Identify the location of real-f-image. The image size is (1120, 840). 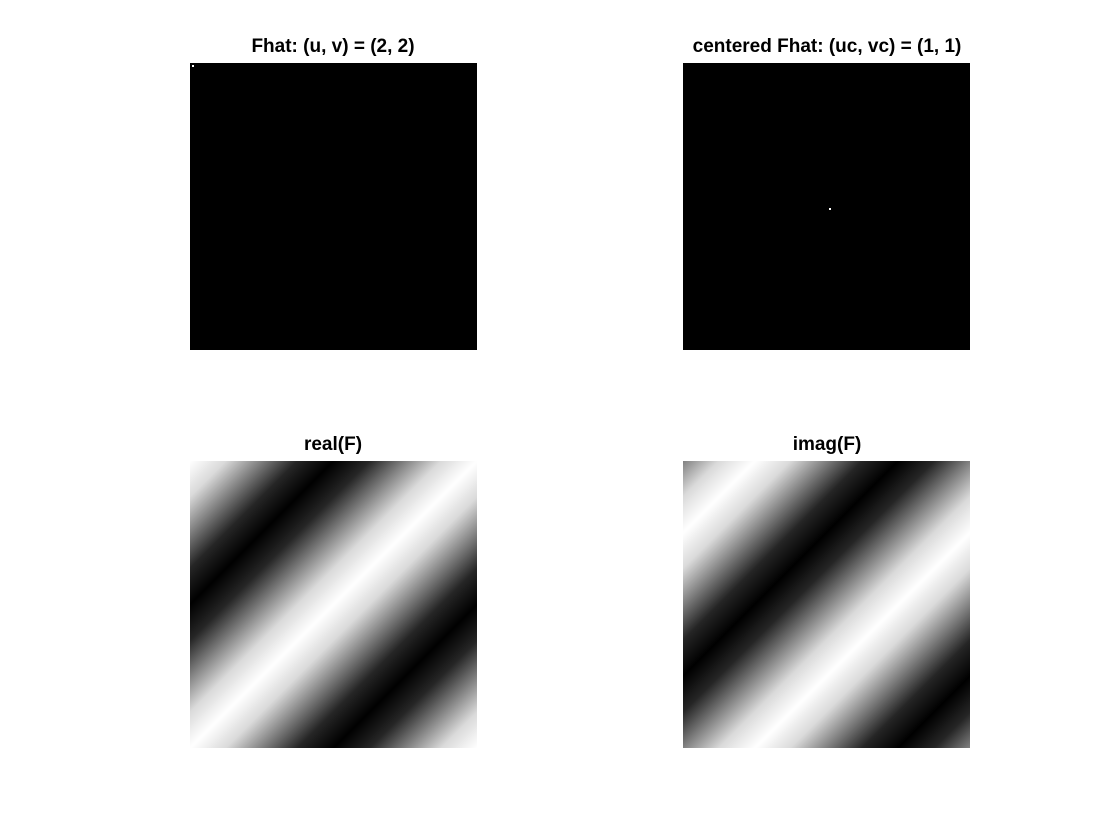
(333, 604).